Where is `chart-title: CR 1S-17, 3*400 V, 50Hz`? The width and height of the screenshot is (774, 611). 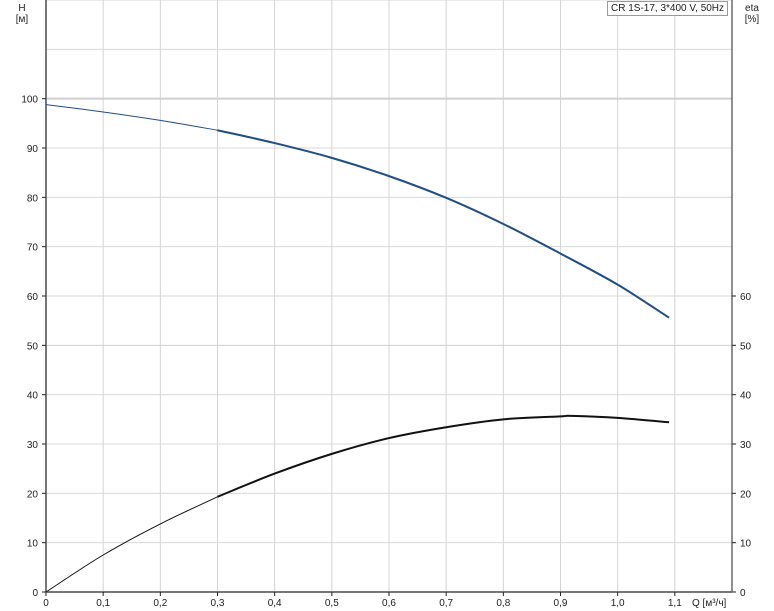
chart-title: CR 1S-17, 3*400 V, 50Hz is located at coordinates (668, 8).